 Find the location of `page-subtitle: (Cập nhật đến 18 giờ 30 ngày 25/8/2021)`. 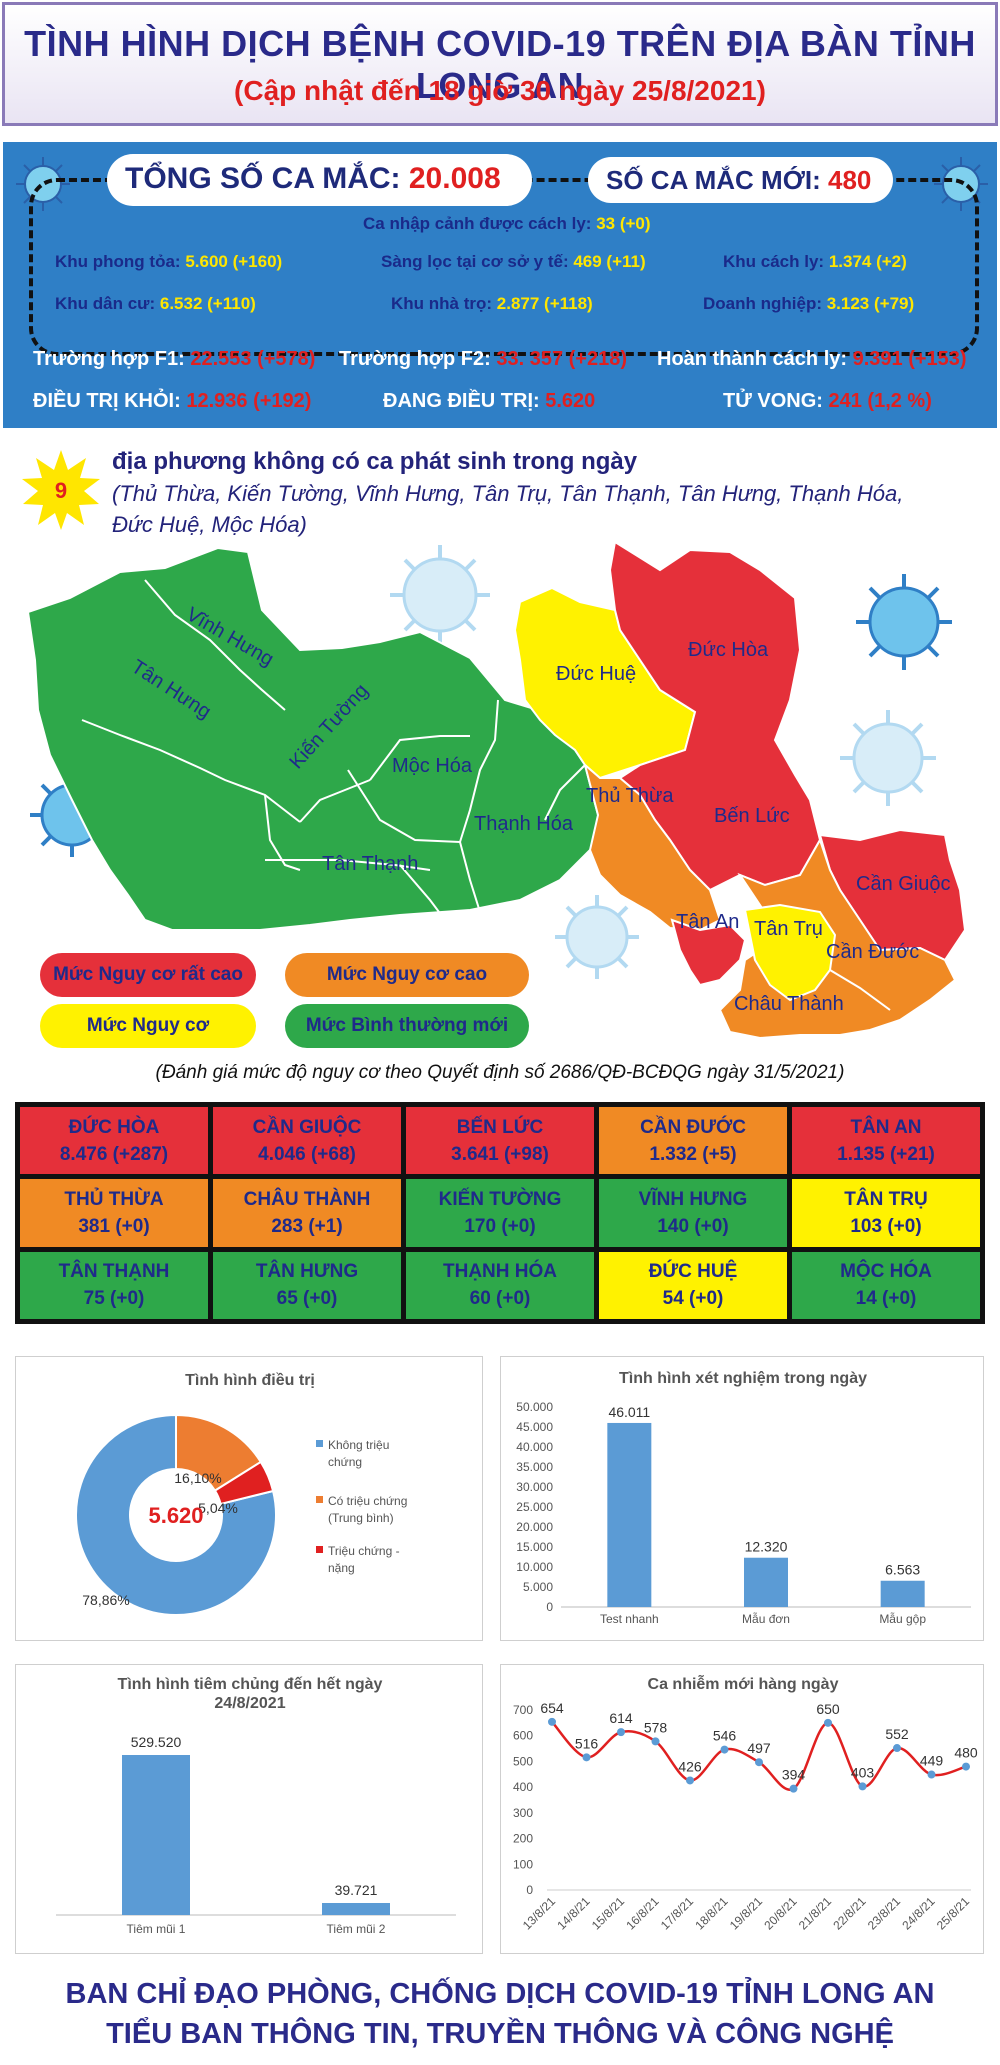

page-subtitle: (Cập nhật đến 18 giờ 30 ngày 25/8/2021) is located at coordinates (500, 90).